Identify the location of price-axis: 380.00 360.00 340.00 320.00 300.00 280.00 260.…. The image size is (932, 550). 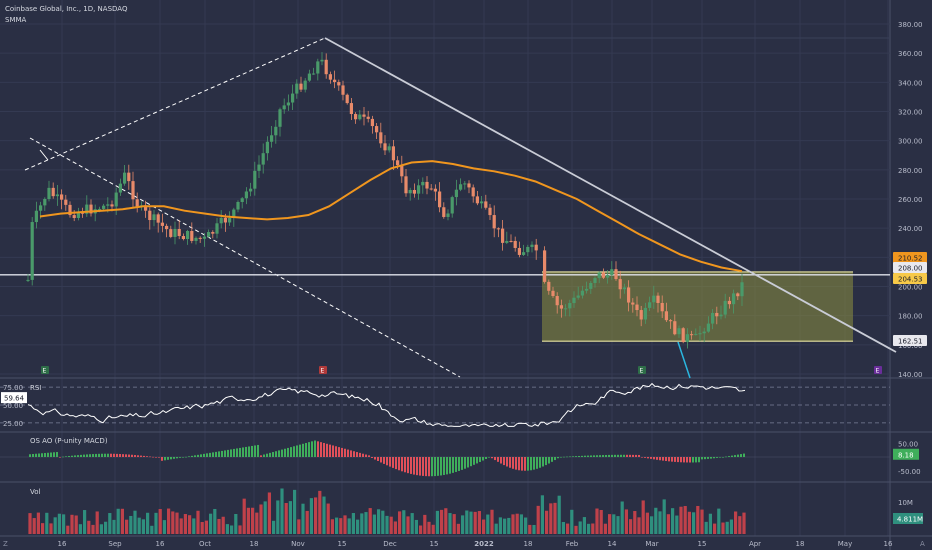
(910, 200).